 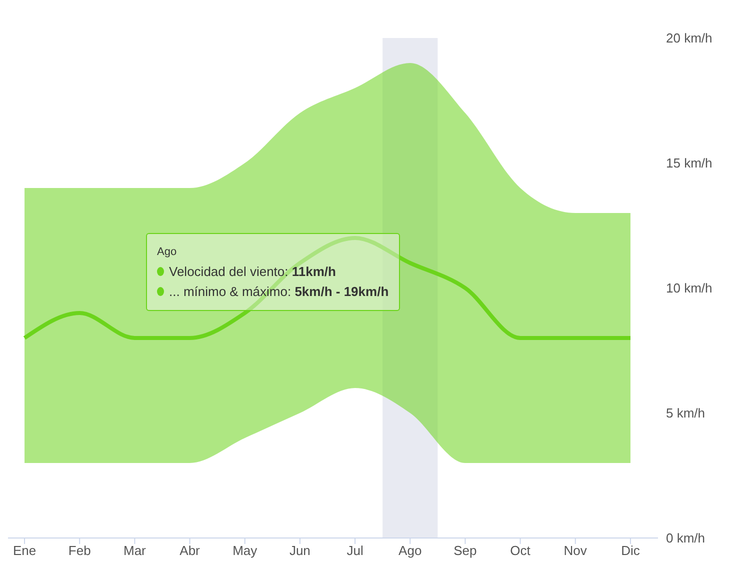 I want to click on x-tick-label: May, so click(x=245, y=550).